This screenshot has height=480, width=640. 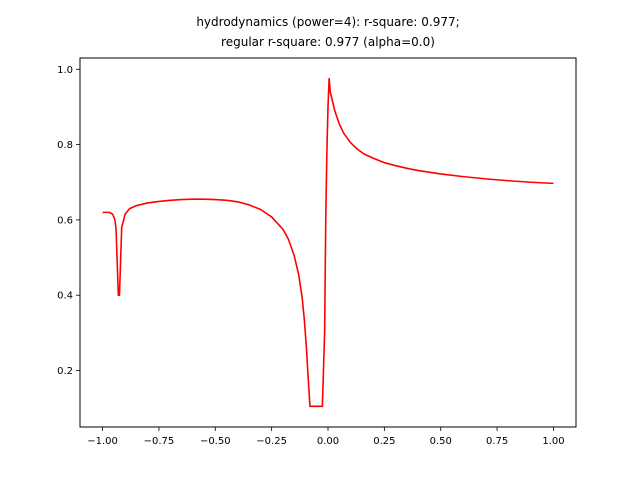 What do you see at coordinates (65, 371) in the screenshot?
I see `y-tick-label: 0.2` at bounding box center [65, 371].